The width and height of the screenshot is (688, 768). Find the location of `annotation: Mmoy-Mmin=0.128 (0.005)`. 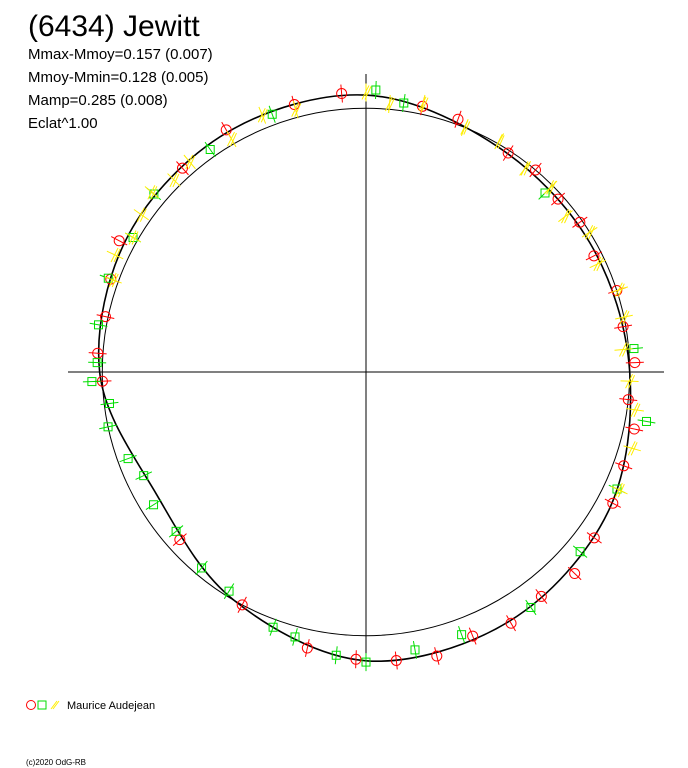

annotation: Mmoy-Mmin=0.128 (0.005) is located at coordinates (118, 77).